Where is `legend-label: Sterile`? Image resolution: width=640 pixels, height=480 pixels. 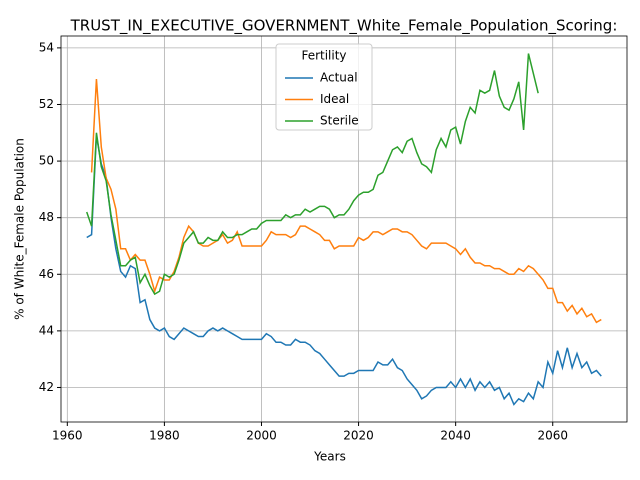
legend-label: Sterile is located at coordinates (339, 121).